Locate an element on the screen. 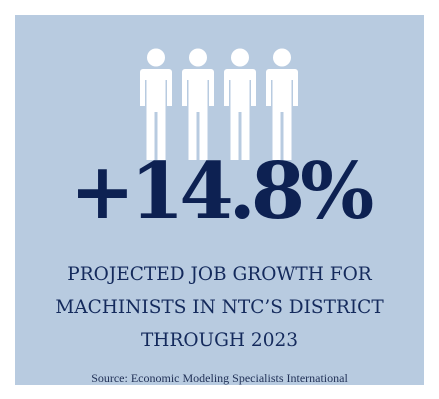 This screenshot has width=439, height=399. people-icon is located at coordinates (219, 104).